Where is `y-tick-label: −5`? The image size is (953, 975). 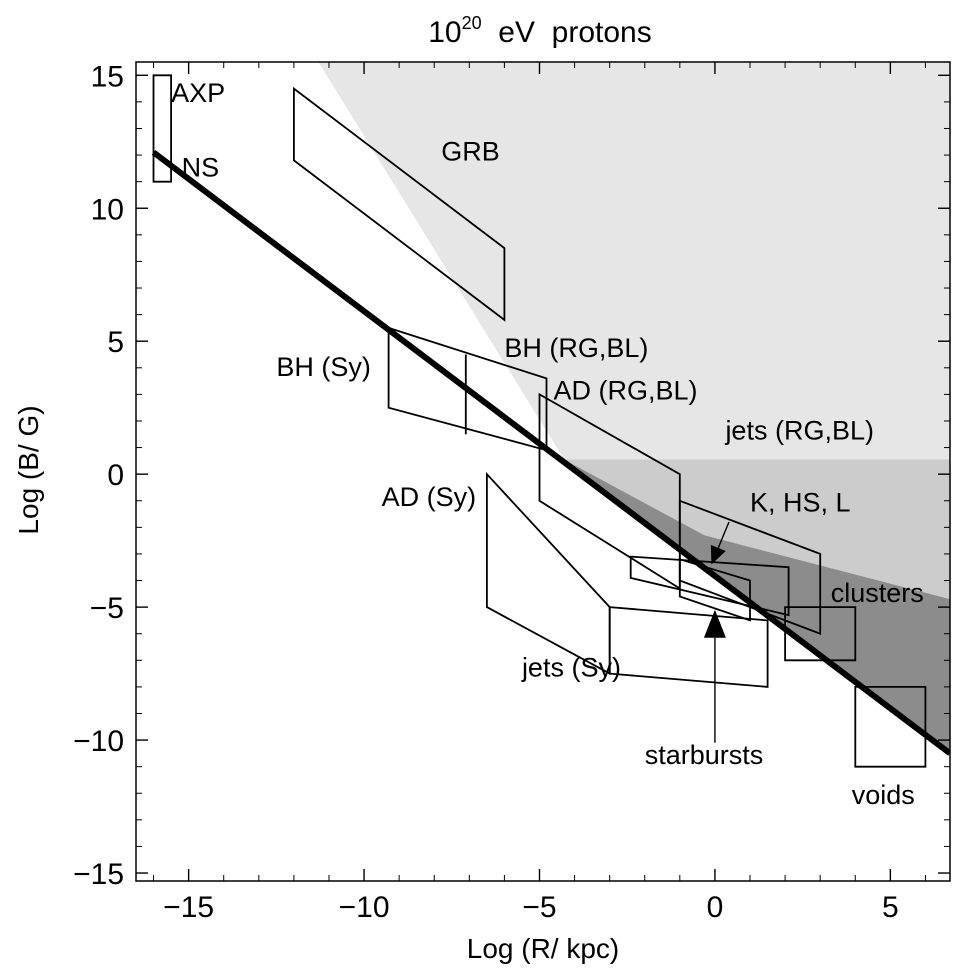 y-tick-label: −5 is located at coordinates (107, 608).